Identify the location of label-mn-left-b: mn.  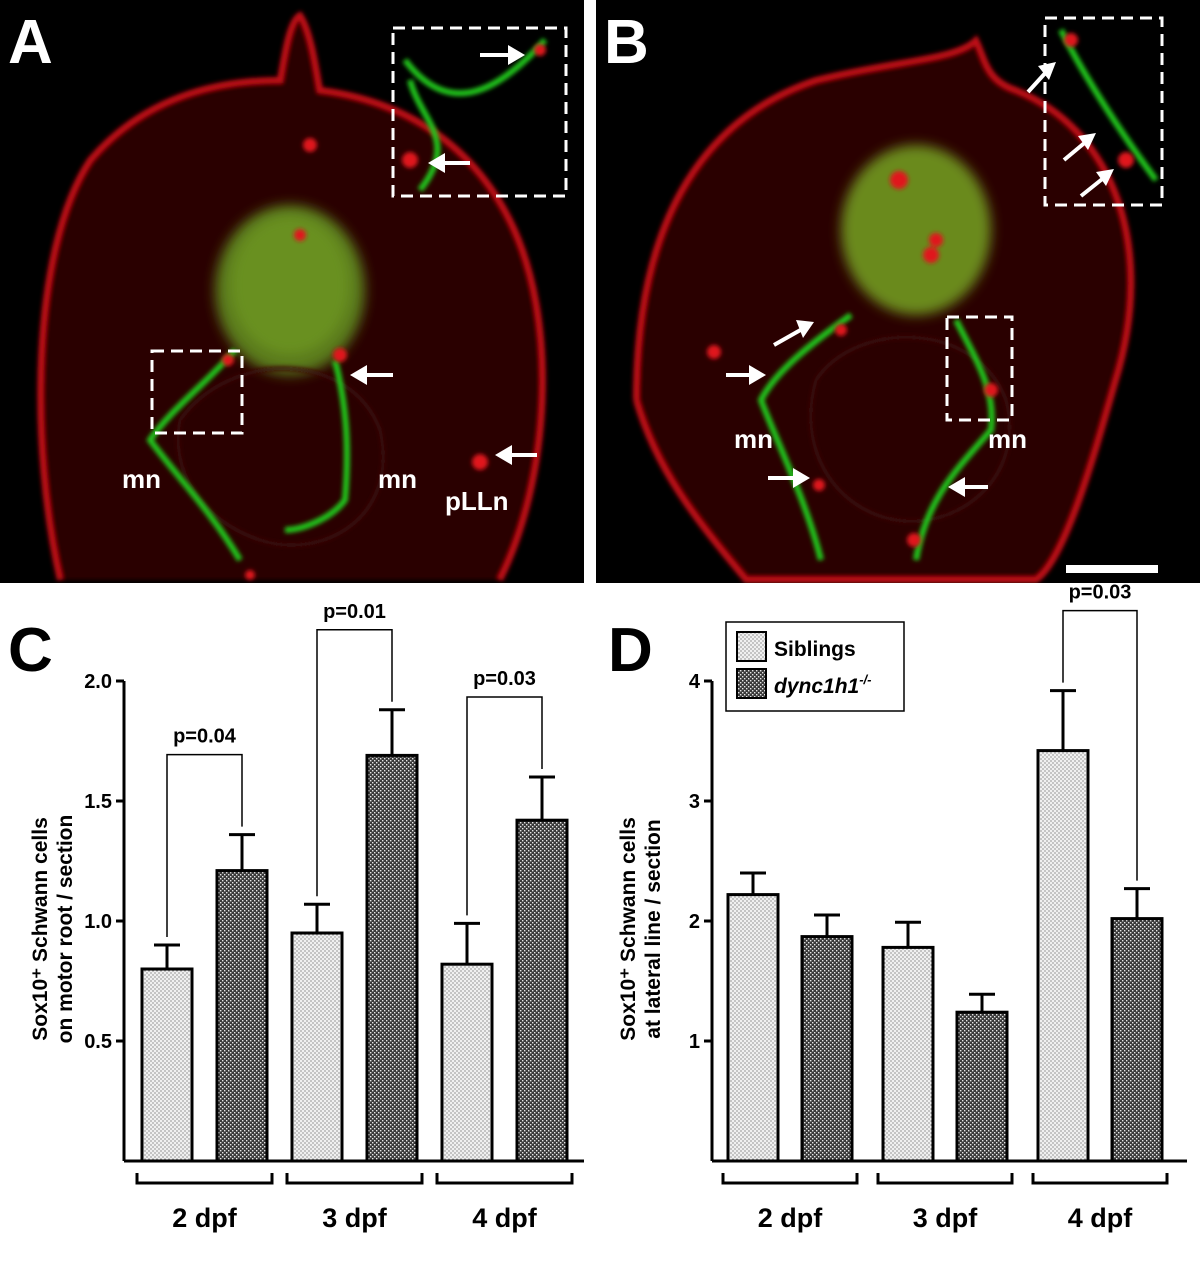
(753, 439).